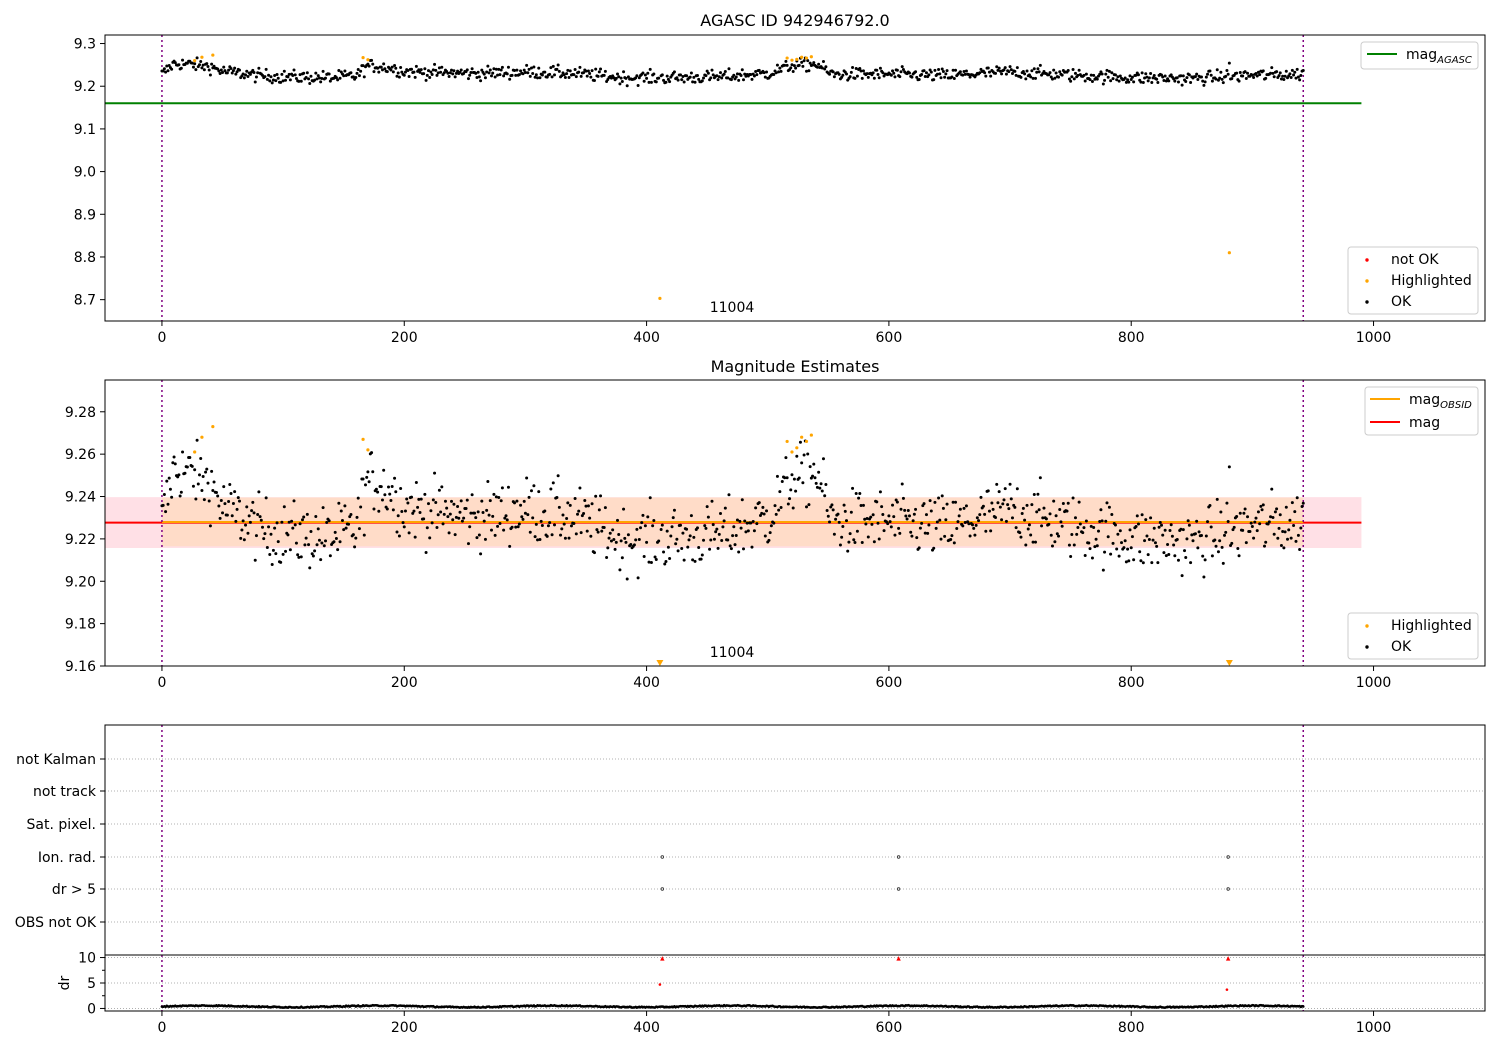  Describe the element at coordinates (1131, 1028) in the screenshot. I see `p4-3-xtick-label: 800` at that location.